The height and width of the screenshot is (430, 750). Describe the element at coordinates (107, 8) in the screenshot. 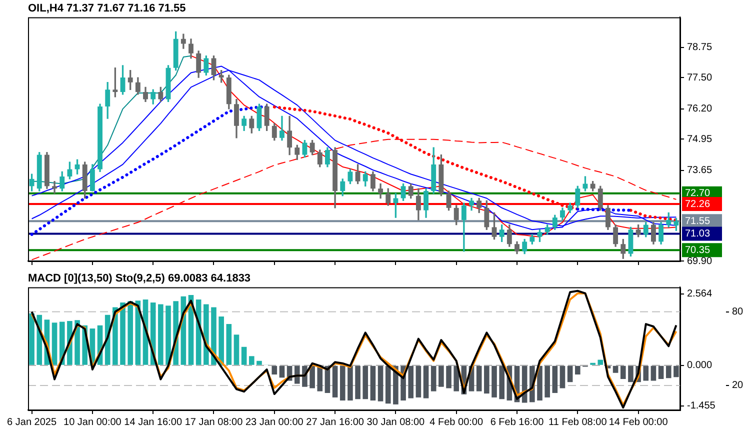

I see `chart-title: OIL,H4 71.37 71.67 71.16 71.55` at that location.